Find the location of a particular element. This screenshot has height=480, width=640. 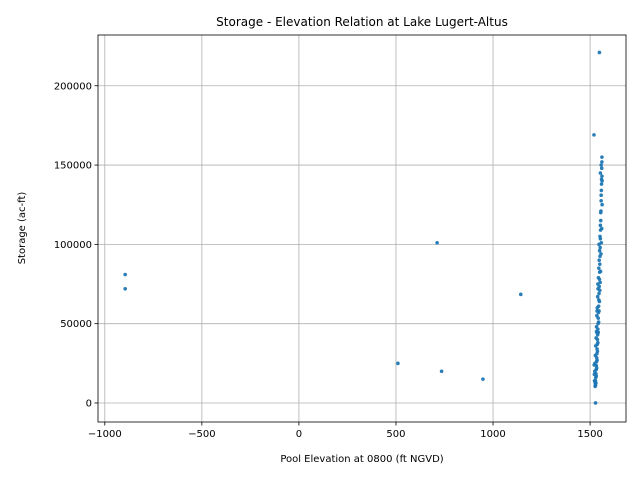

y-tick-label: 150000 is located at coordinates (73, 166).